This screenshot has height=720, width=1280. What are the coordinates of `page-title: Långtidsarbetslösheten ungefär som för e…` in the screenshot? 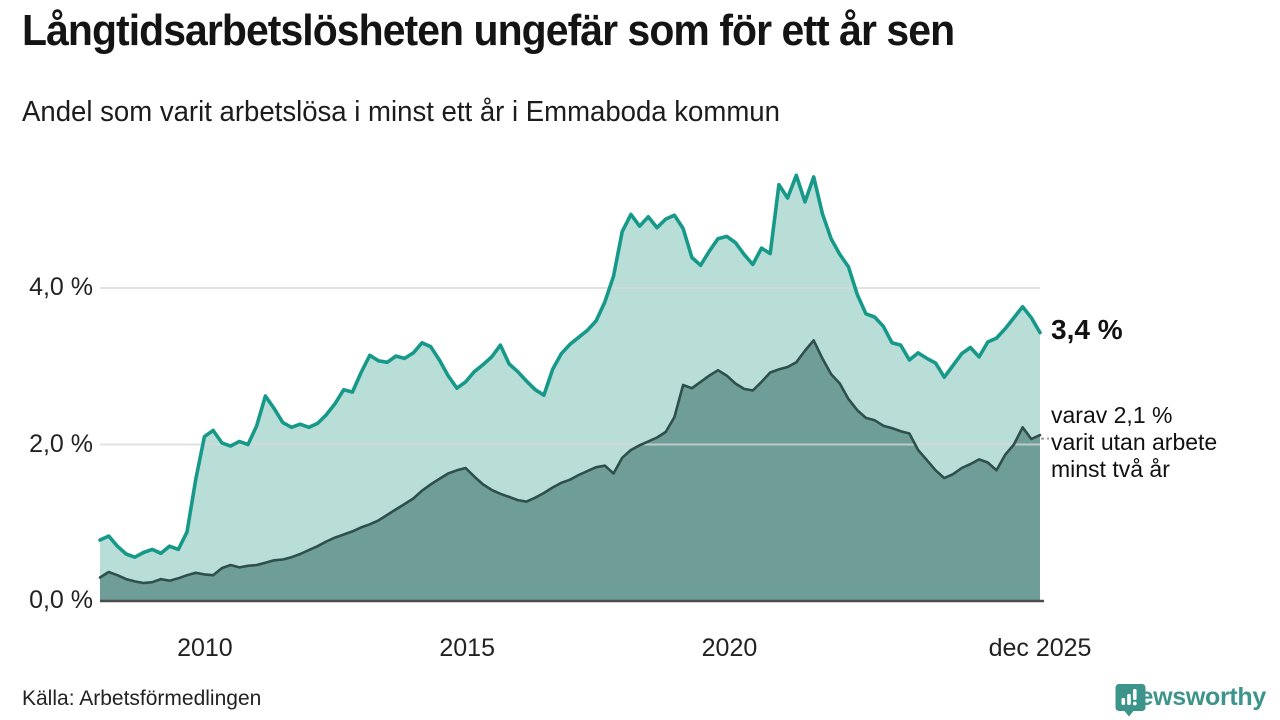 It's located at (488, 30).